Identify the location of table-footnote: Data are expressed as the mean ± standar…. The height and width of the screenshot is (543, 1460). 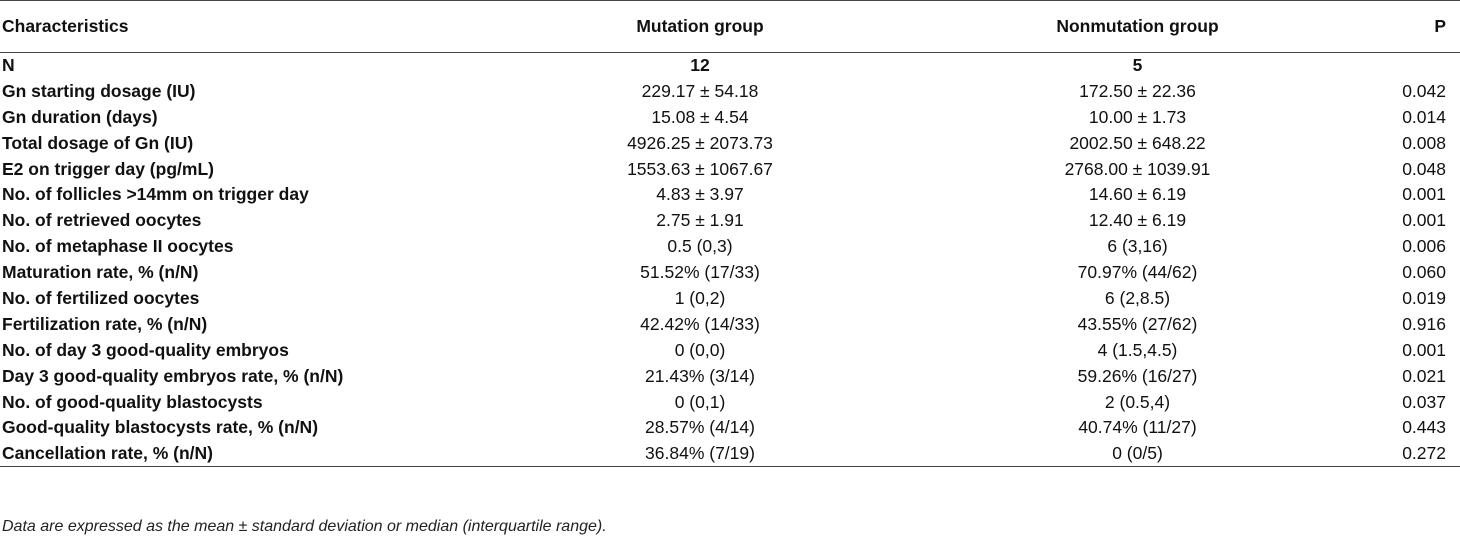
(304, 526).